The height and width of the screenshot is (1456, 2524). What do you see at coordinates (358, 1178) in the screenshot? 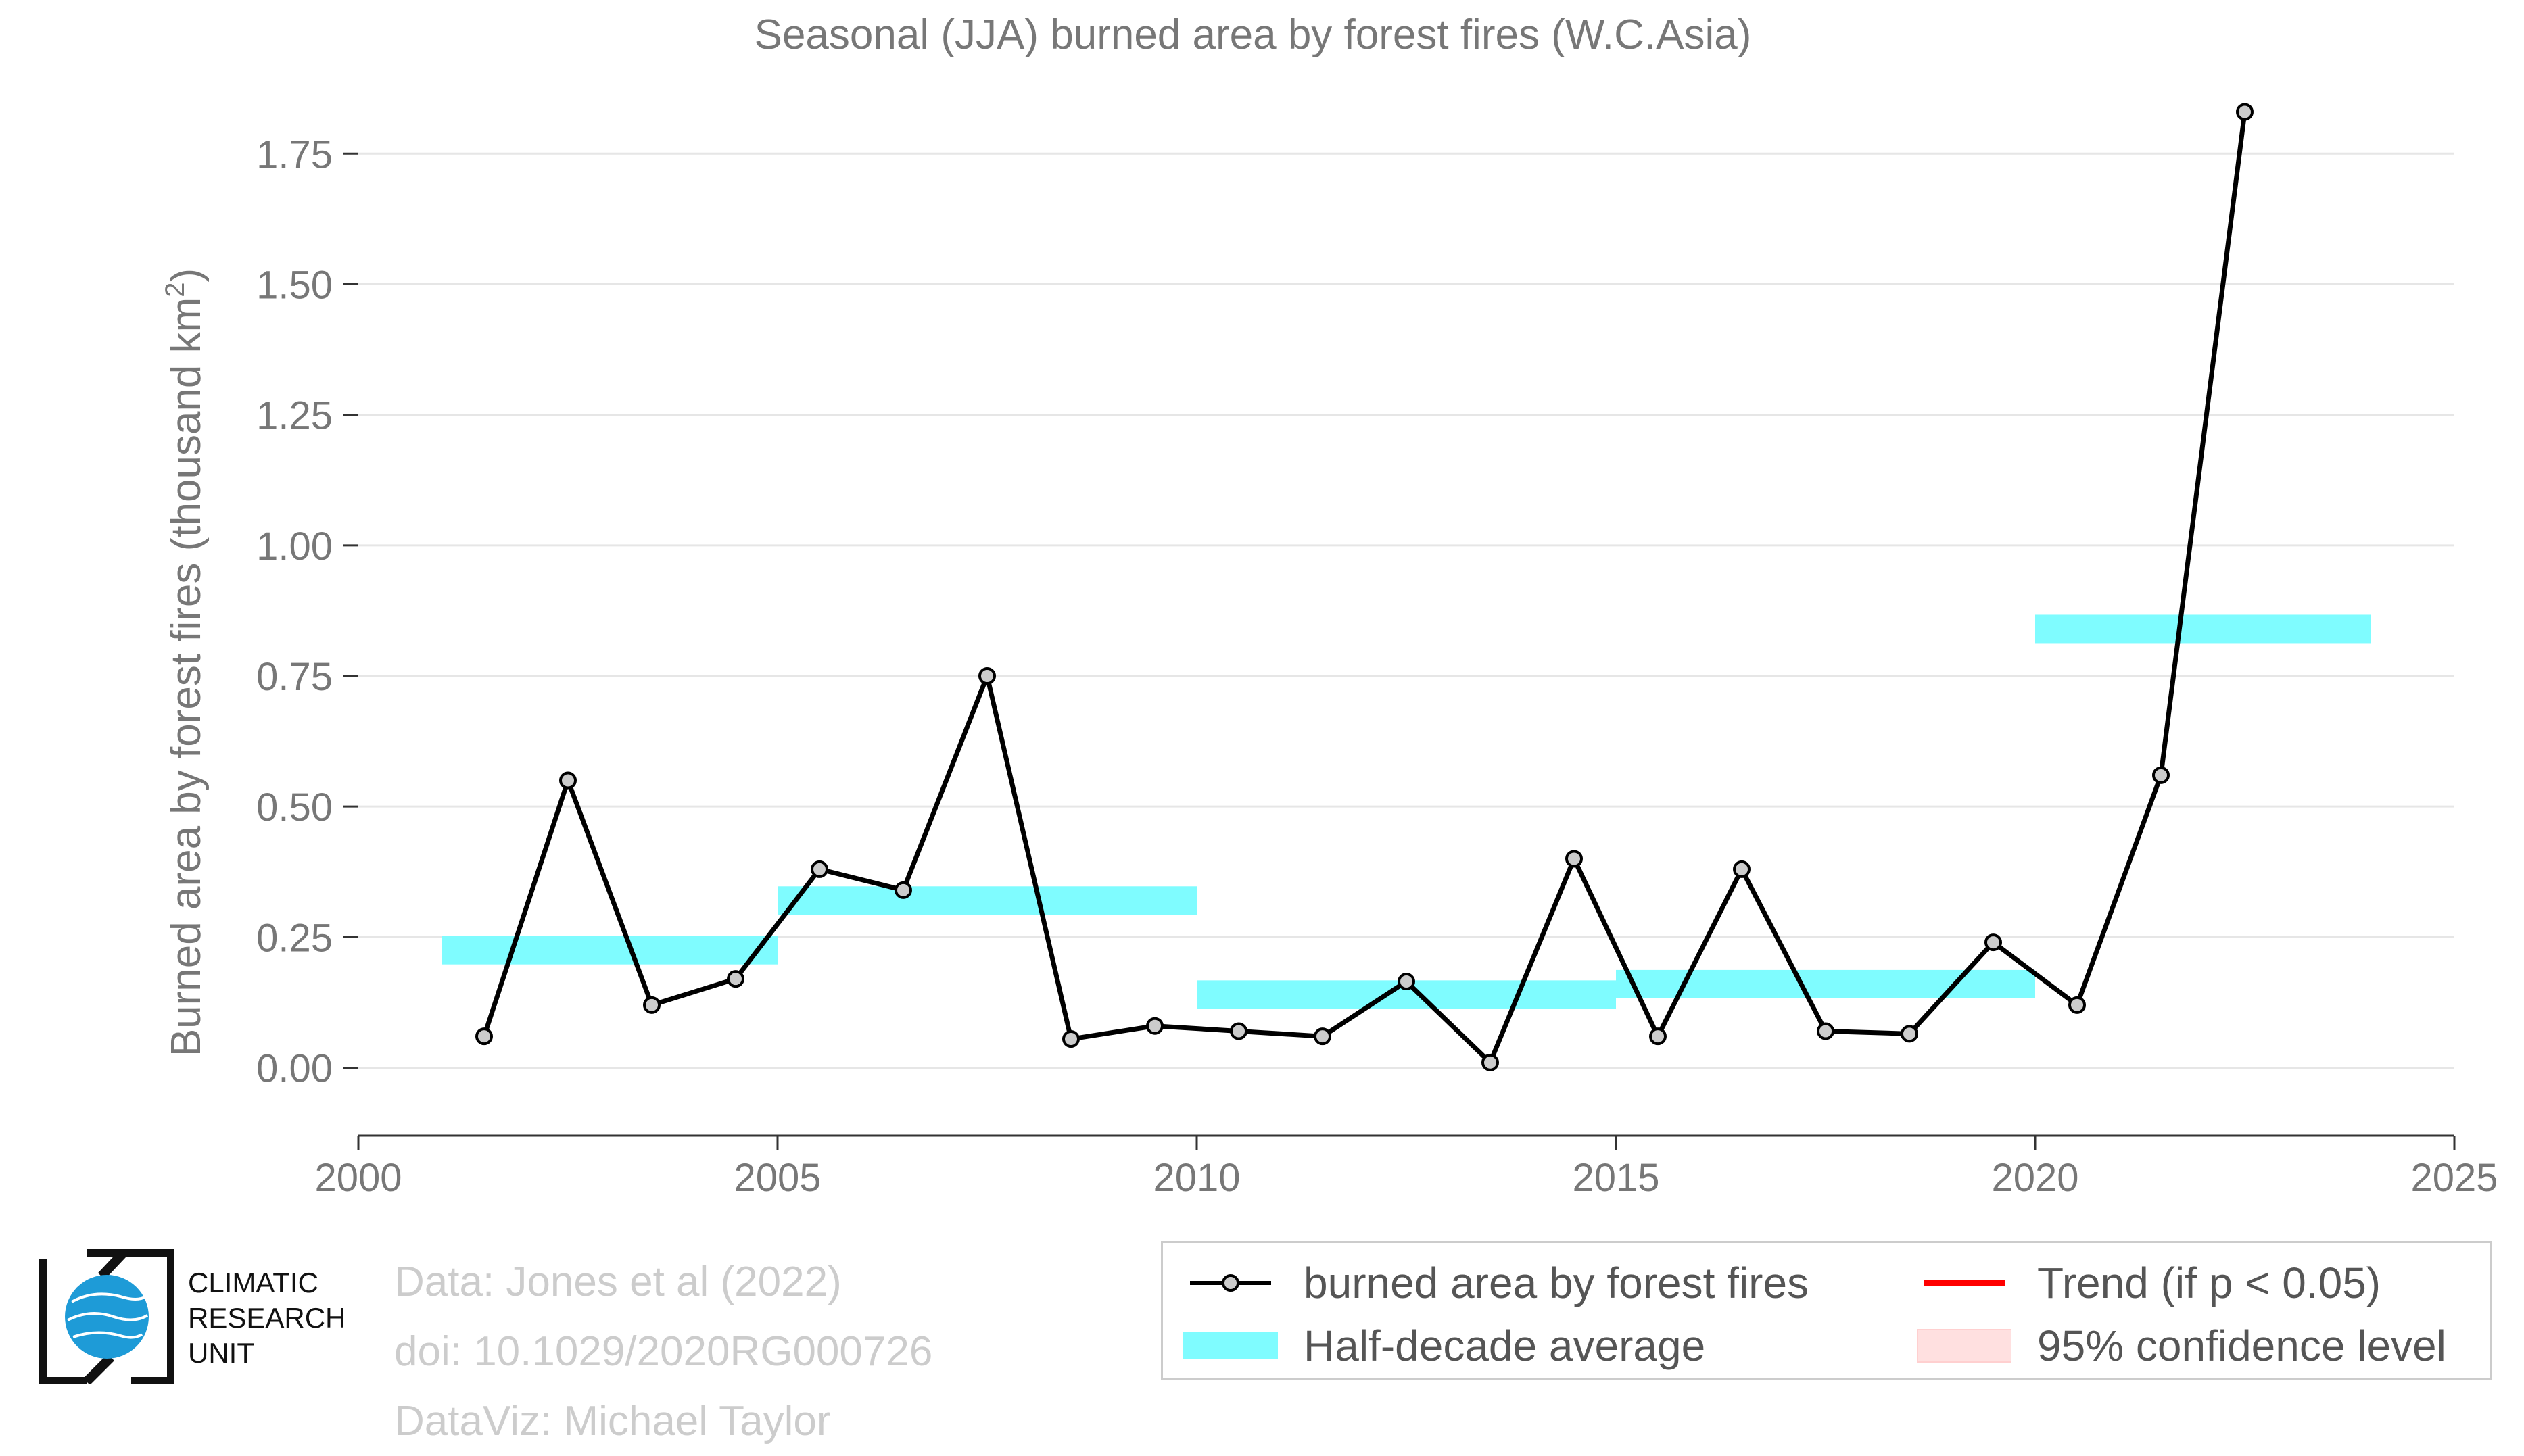
I see `x-tick-label: 2000` at bounding box center [358, 1178].